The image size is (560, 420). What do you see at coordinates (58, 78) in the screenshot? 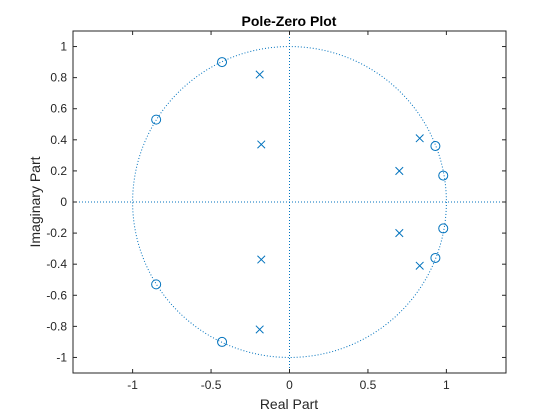
I see `y-tick-label: 0.8` at bounding box center [58, 78].